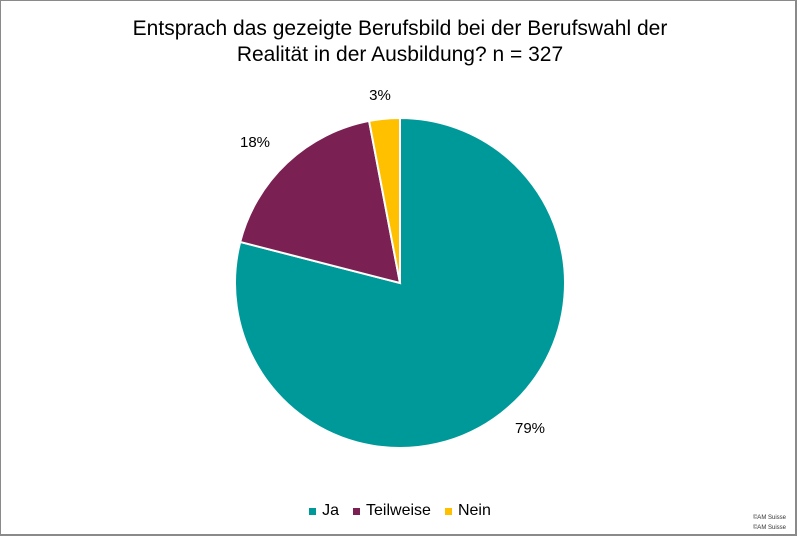 The height and width of the screenshot is (539, 800). I want to click on title-line-2: Realität in der Ausbildung? n = 327, so click(400, 54).